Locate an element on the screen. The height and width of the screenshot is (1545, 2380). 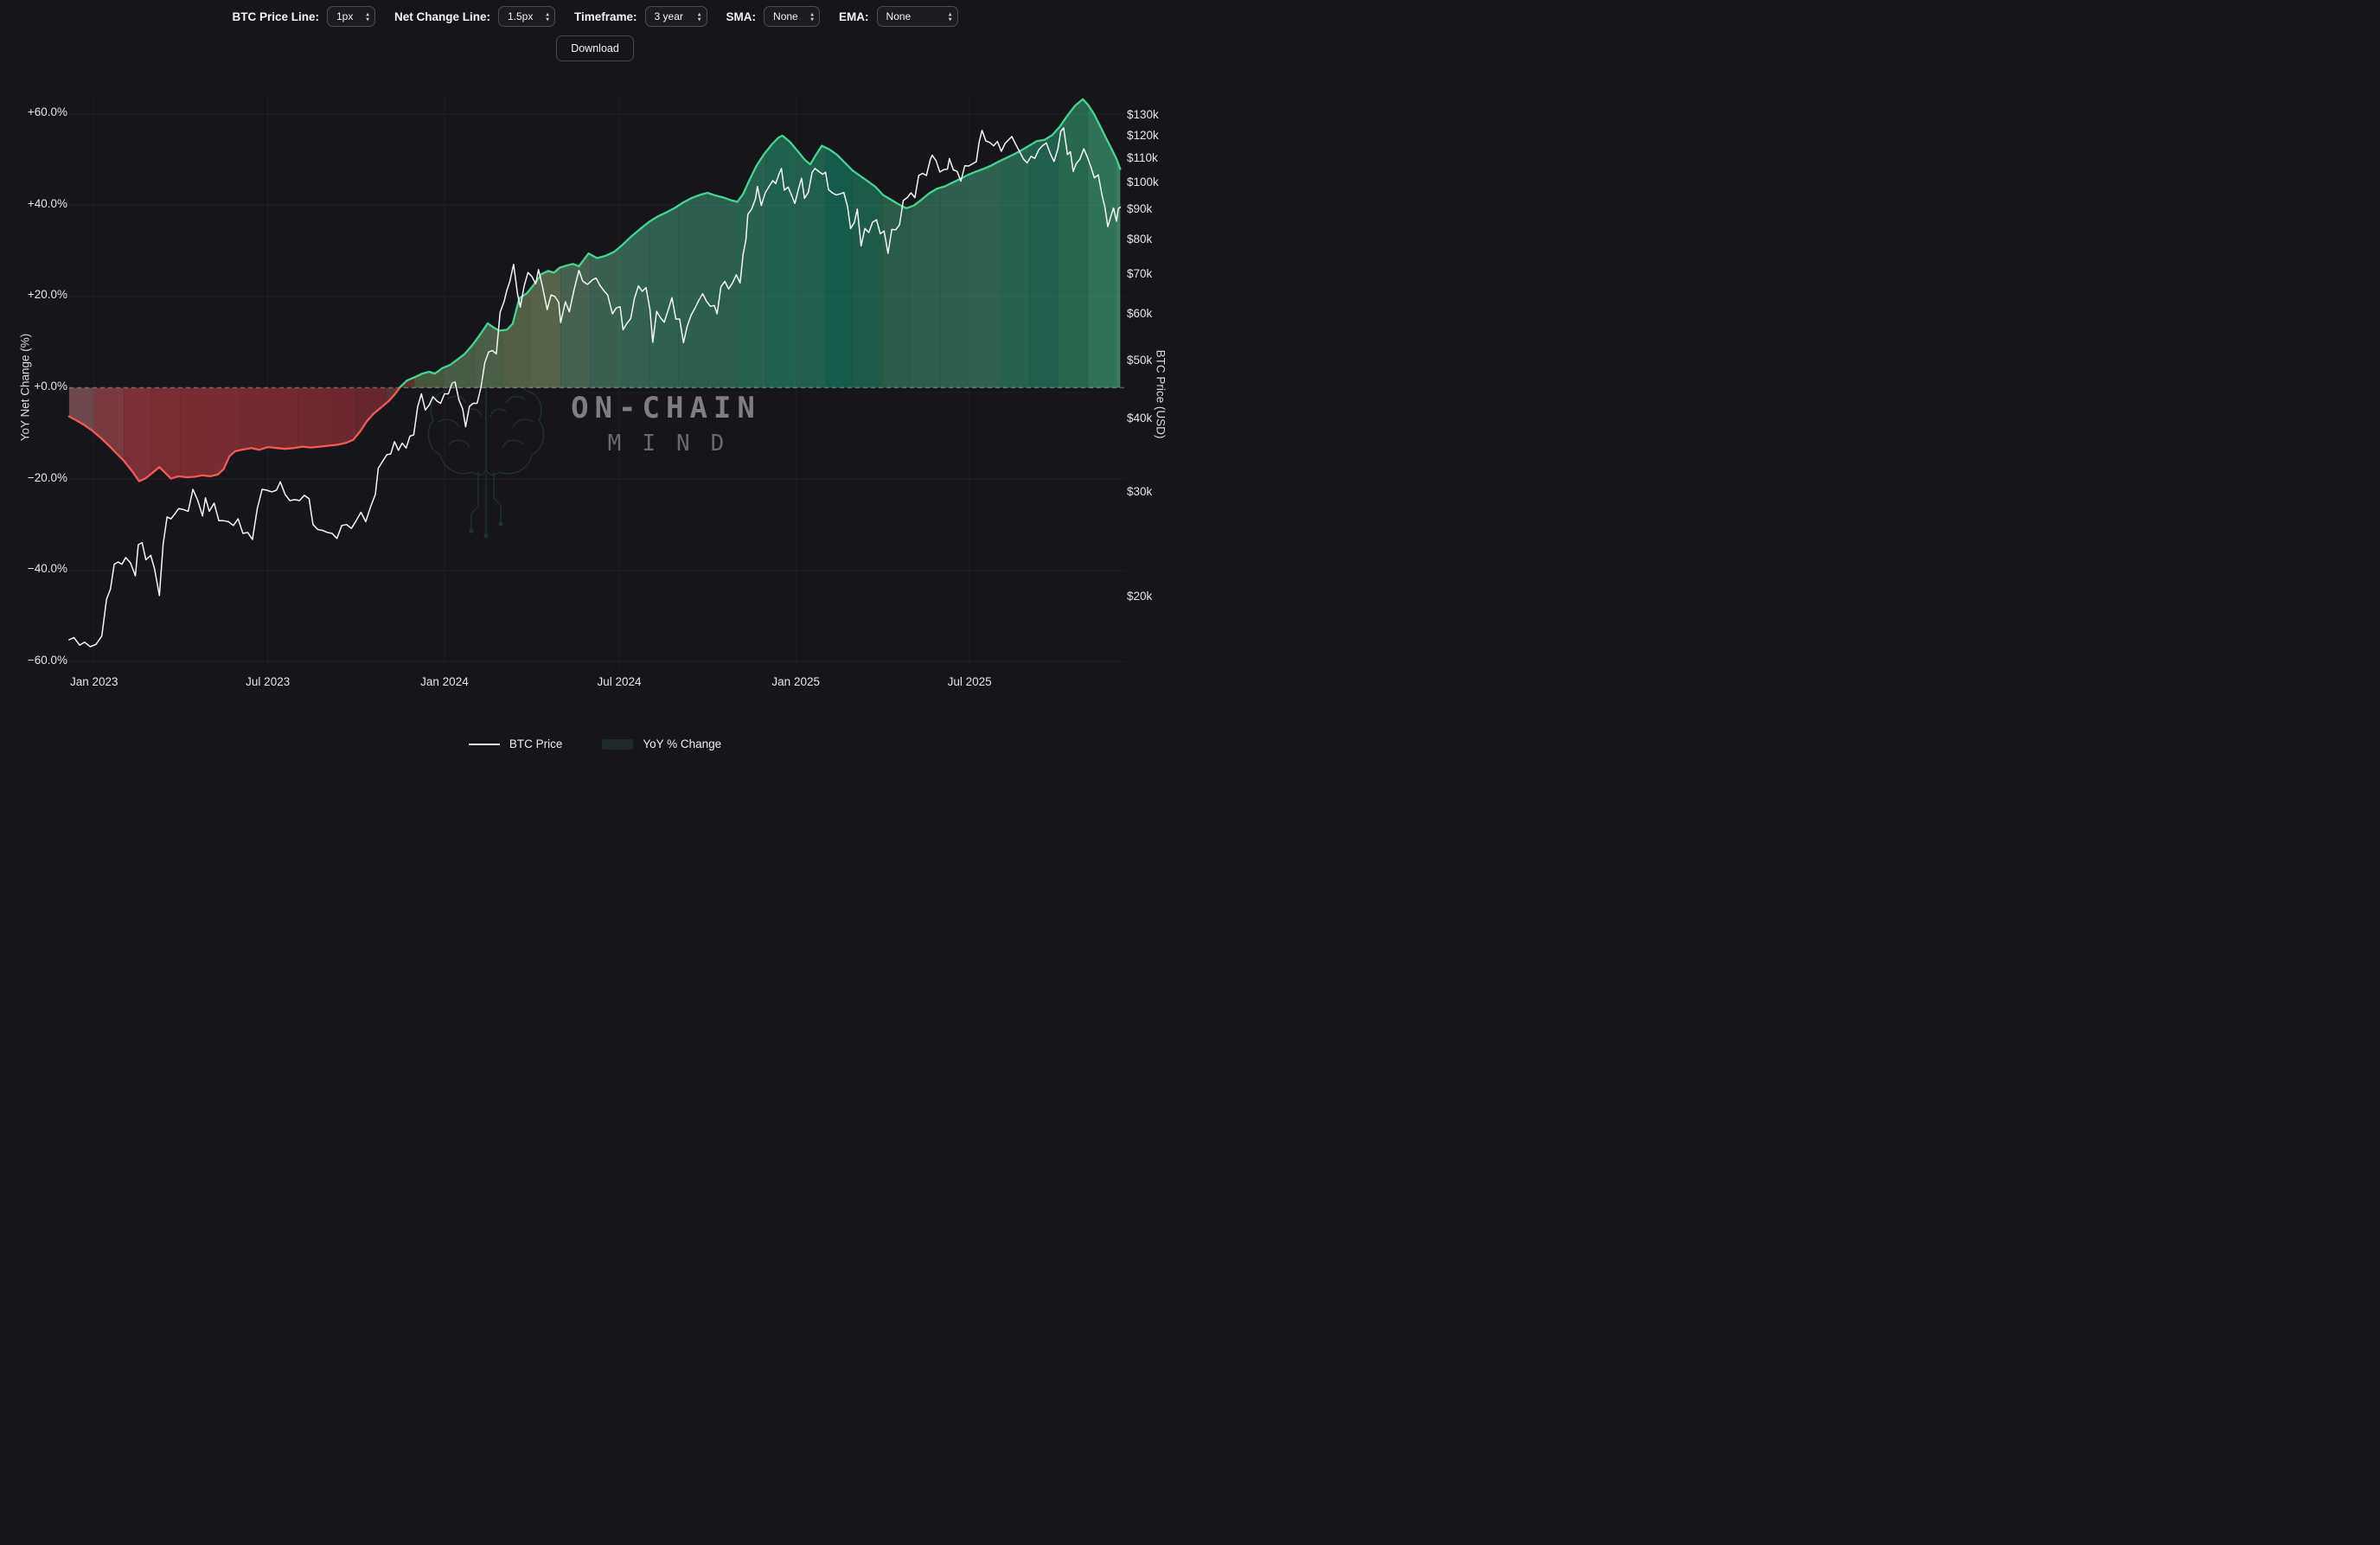
net-change-line-label: Net Change Line: is located at coordinates (441, 16).